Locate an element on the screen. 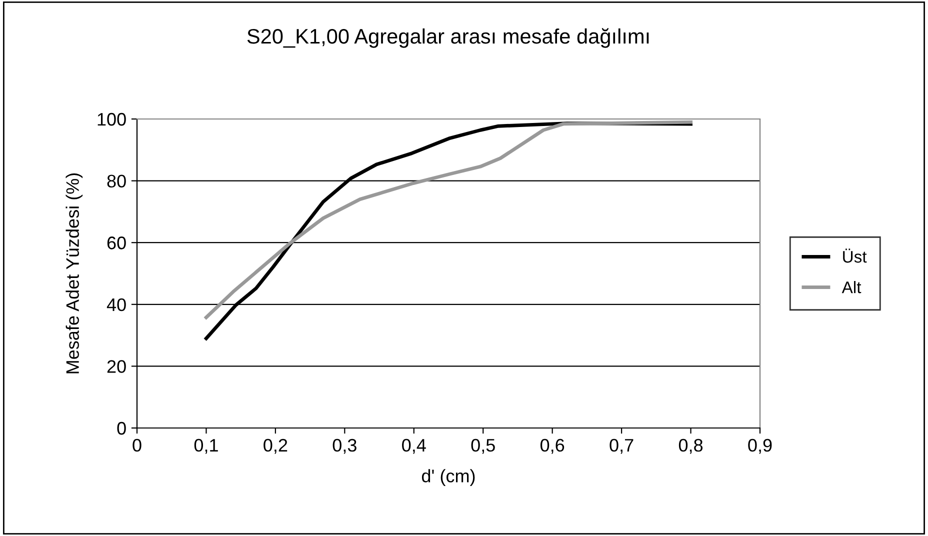 The height and width of the screenshot is (536, 928). x-tick-label: 0,6 is located at coordinates (552, 446).